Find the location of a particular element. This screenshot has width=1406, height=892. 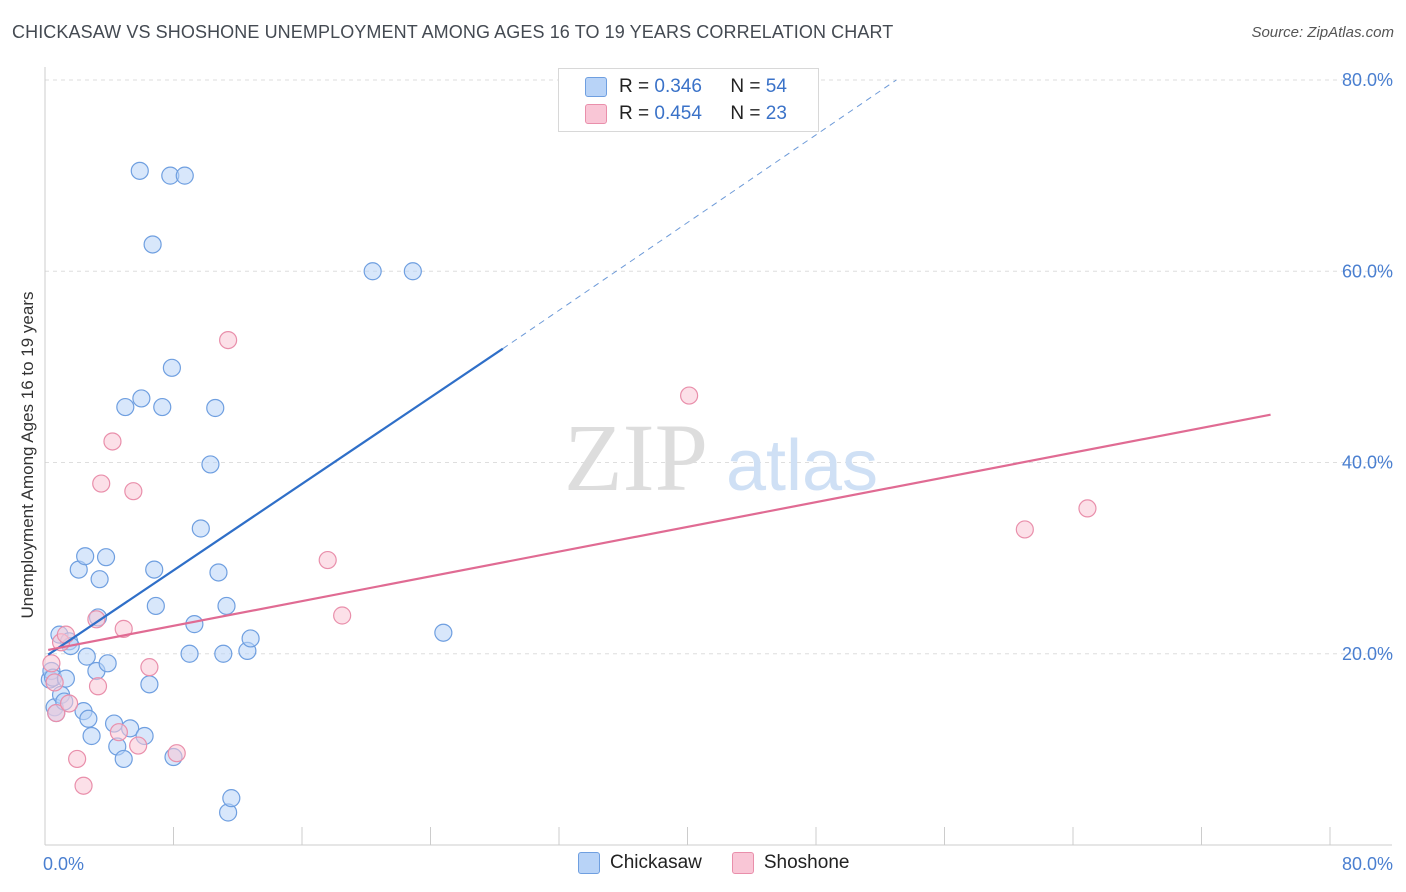

y-tick-label: 60.0% is located at coordinates (1367, 271).